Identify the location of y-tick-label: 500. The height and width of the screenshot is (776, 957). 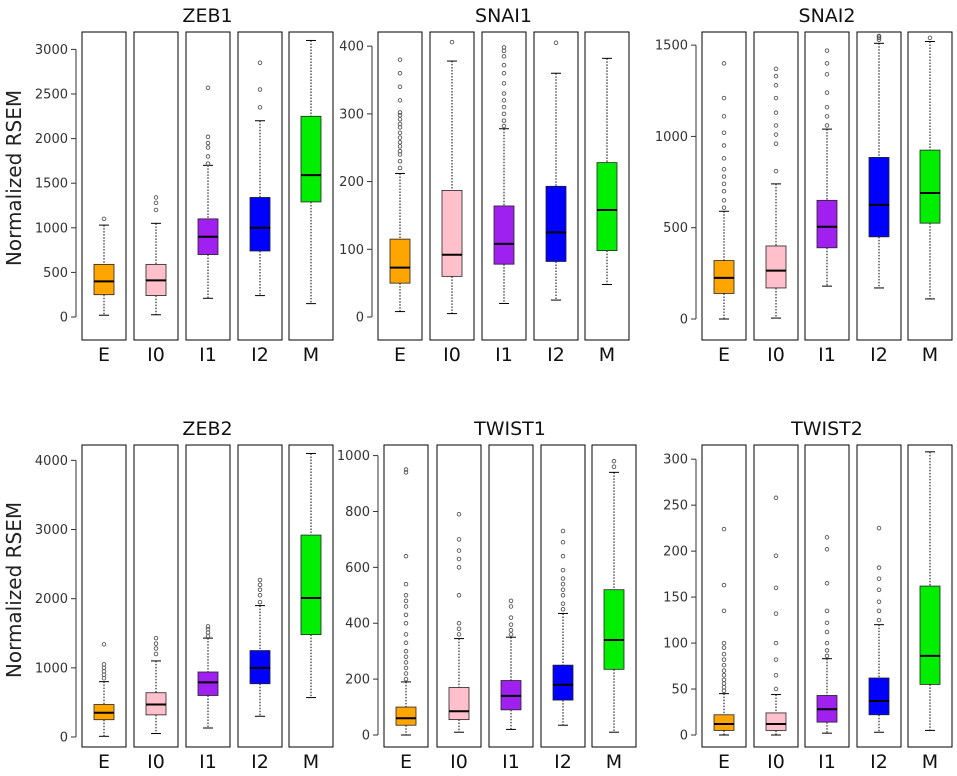
(675, 228).